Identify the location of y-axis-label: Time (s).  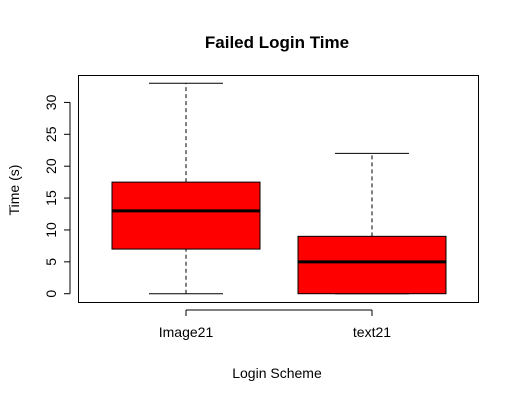
(14, 190).